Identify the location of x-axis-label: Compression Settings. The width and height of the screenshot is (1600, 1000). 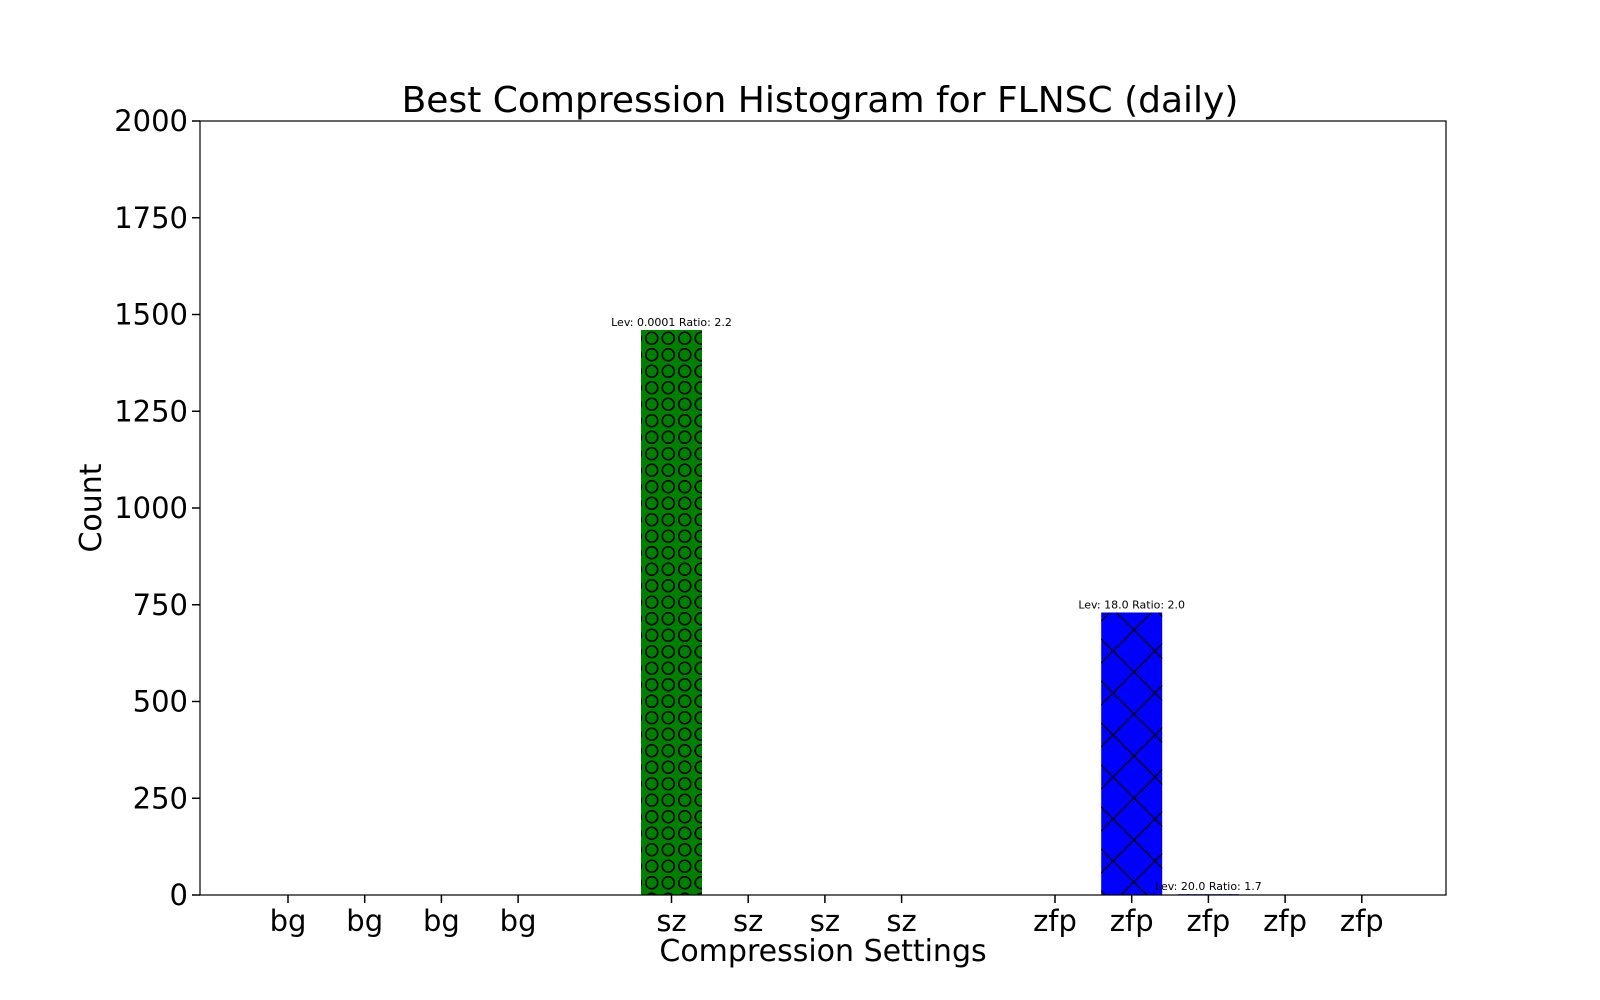
(822, 951).